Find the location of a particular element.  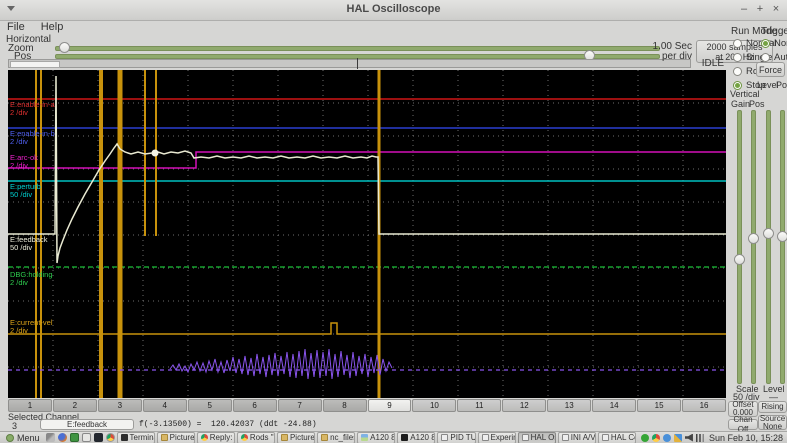

taskbar-window-nc-files: nc_files is located at coordinates (336, 437).